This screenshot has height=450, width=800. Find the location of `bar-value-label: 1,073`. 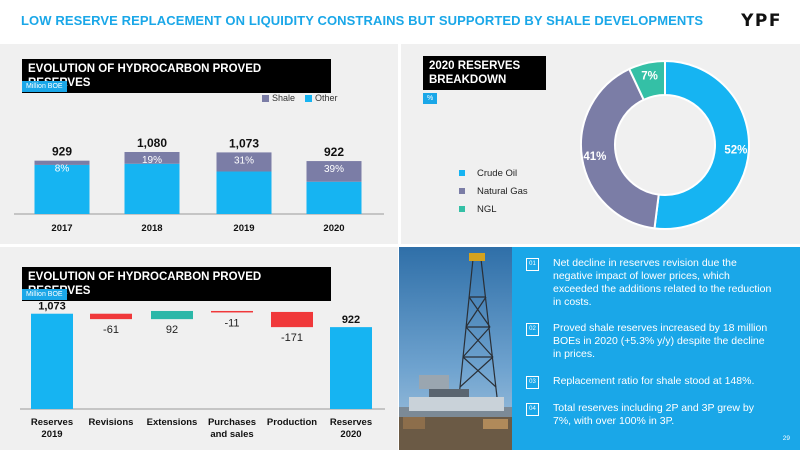

bar-value-label: 1,073 is located at coordinates (52, 307).